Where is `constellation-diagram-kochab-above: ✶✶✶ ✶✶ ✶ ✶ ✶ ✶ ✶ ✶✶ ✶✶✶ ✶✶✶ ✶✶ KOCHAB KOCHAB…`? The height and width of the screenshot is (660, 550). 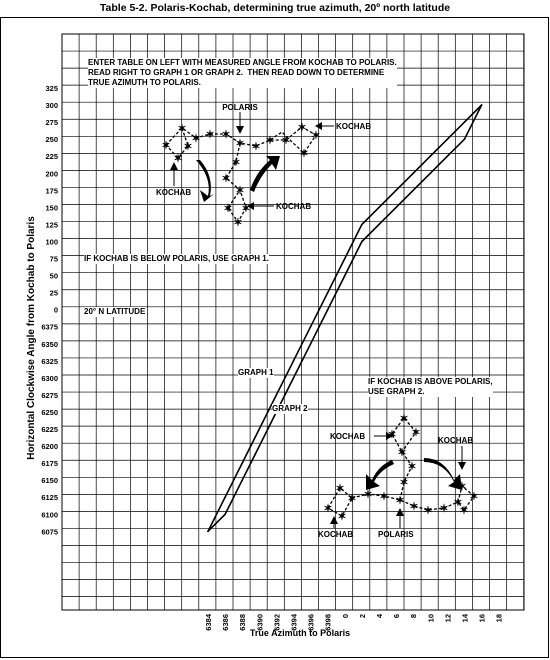 constellation-diagram-kochab-above: ✶✶✶ ✶✶ ✶ ✶ ✶ ✶ ✶ ✶✶ ✶✶✶ ✶✶✶ ✶✶ KOCHAB KOCHAB… is located at coordinates (398, 476).